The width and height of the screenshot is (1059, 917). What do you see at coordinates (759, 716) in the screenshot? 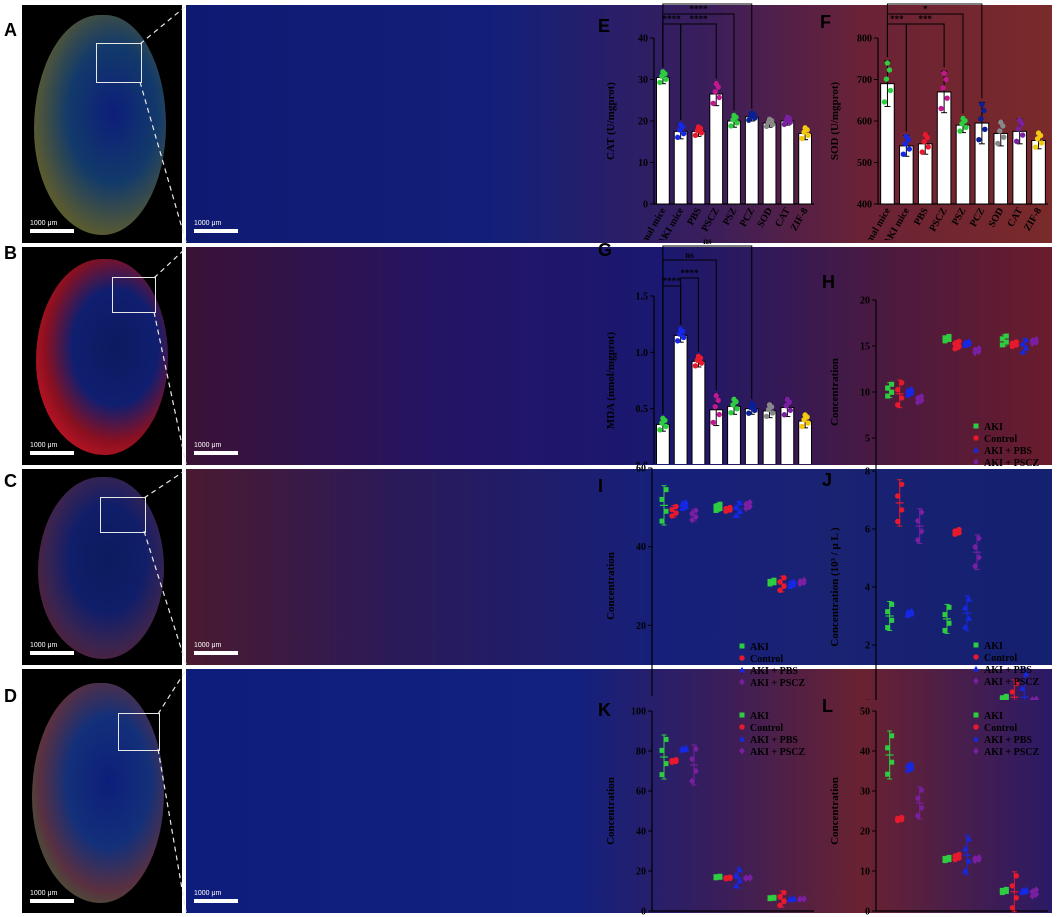
I see `legend-label: AKI` at bounding box center [759, 716].